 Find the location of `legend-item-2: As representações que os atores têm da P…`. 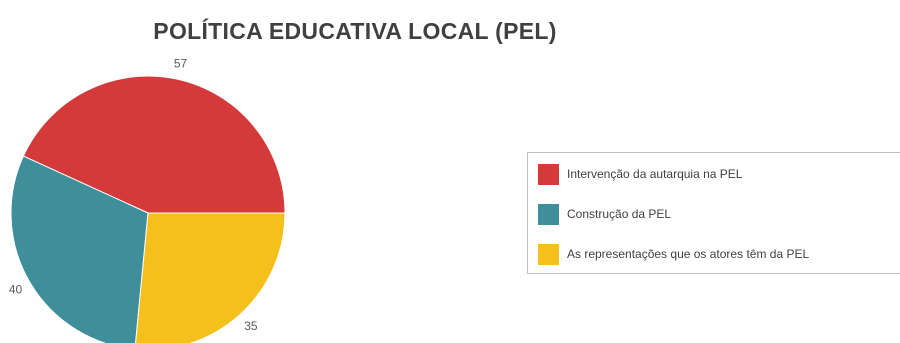

legend-item-2: As representações que os atores têm da P… is located at coordinates (673, 254).